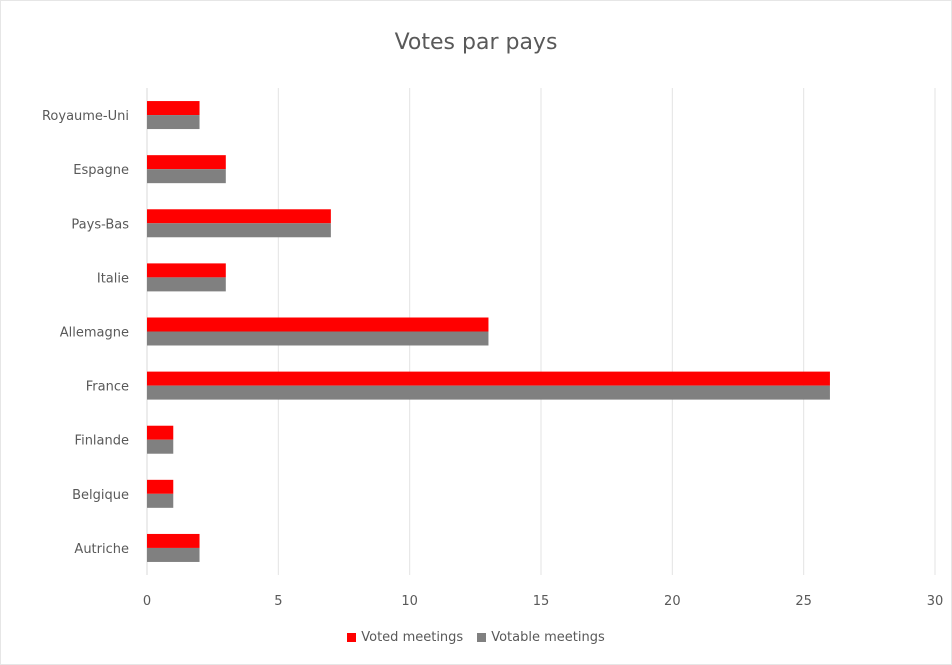 This screenshot has width=952, height=665. I want to click on category-label: France, so click(107, 387).